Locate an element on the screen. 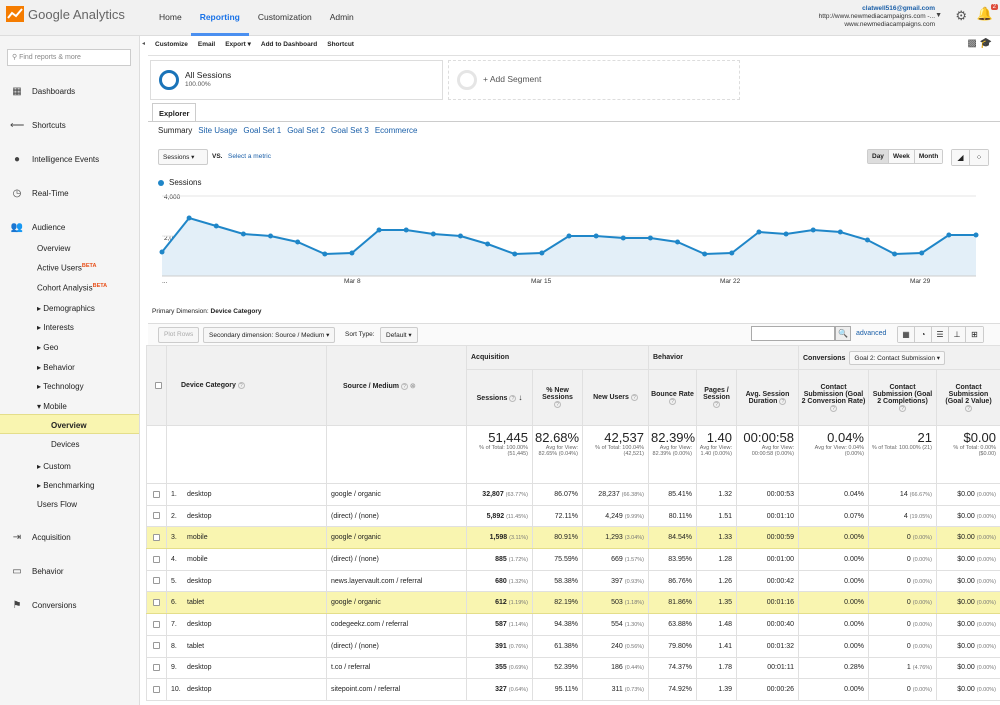  sidebar-sub-users-flow: Users Flow is located at coordinates (57, 504).